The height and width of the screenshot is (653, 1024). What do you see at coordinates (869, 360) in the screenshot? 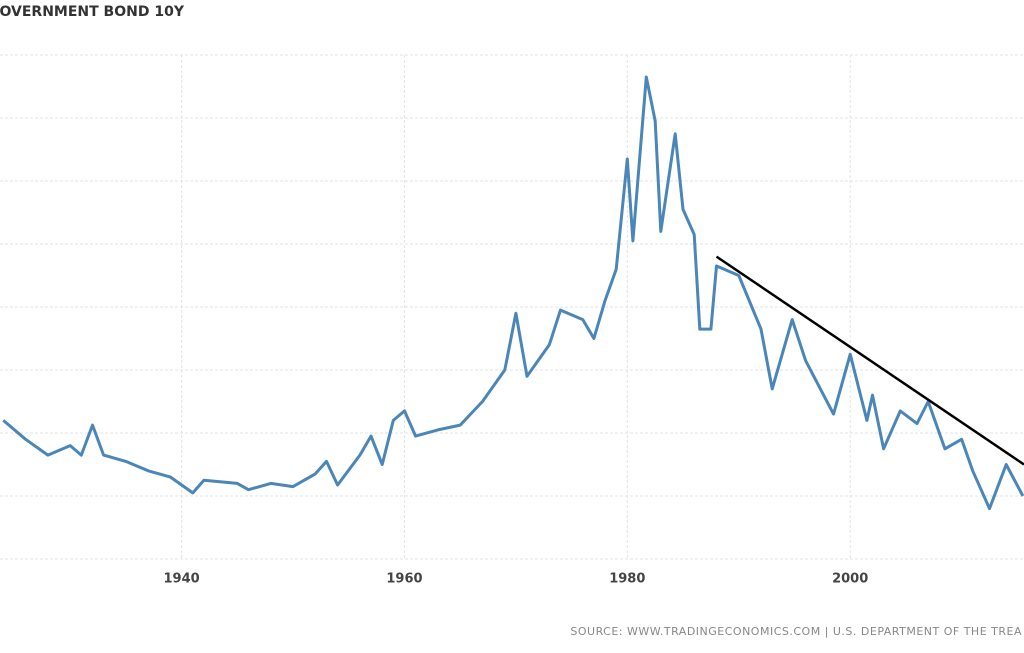
I see `trend-line` at bounding box center [869, 360].